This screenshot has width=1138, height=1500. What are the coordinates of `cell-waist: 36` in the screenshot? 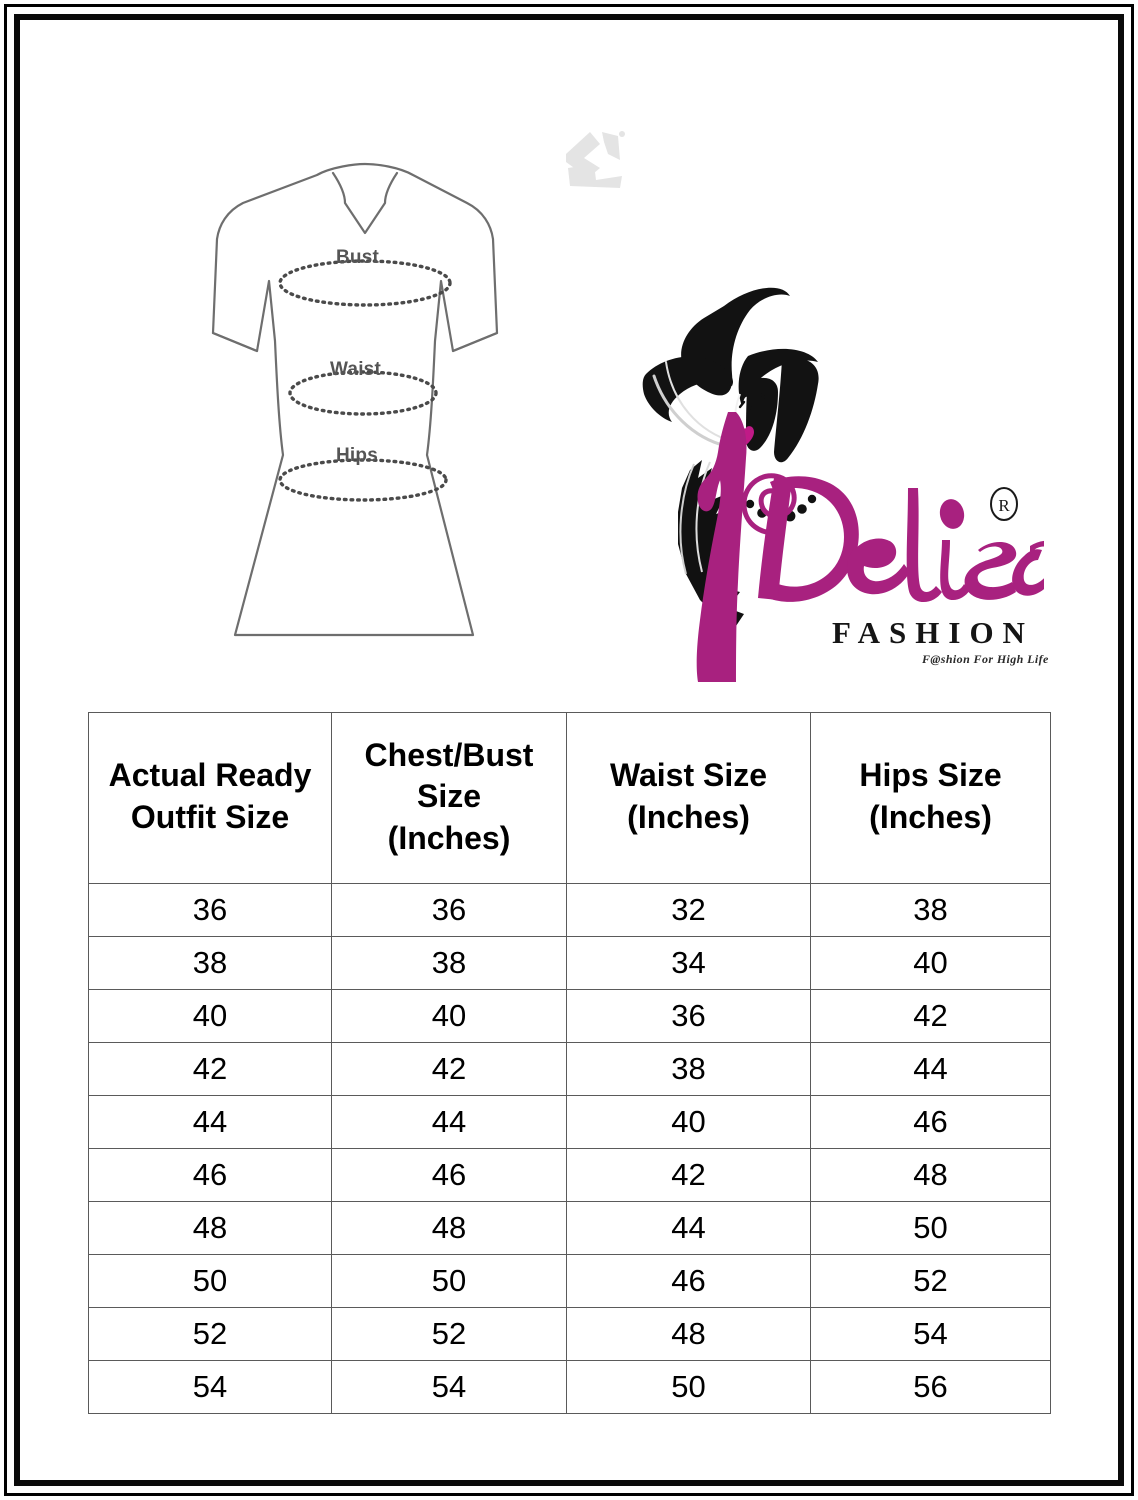 It's located at (688, 1016).